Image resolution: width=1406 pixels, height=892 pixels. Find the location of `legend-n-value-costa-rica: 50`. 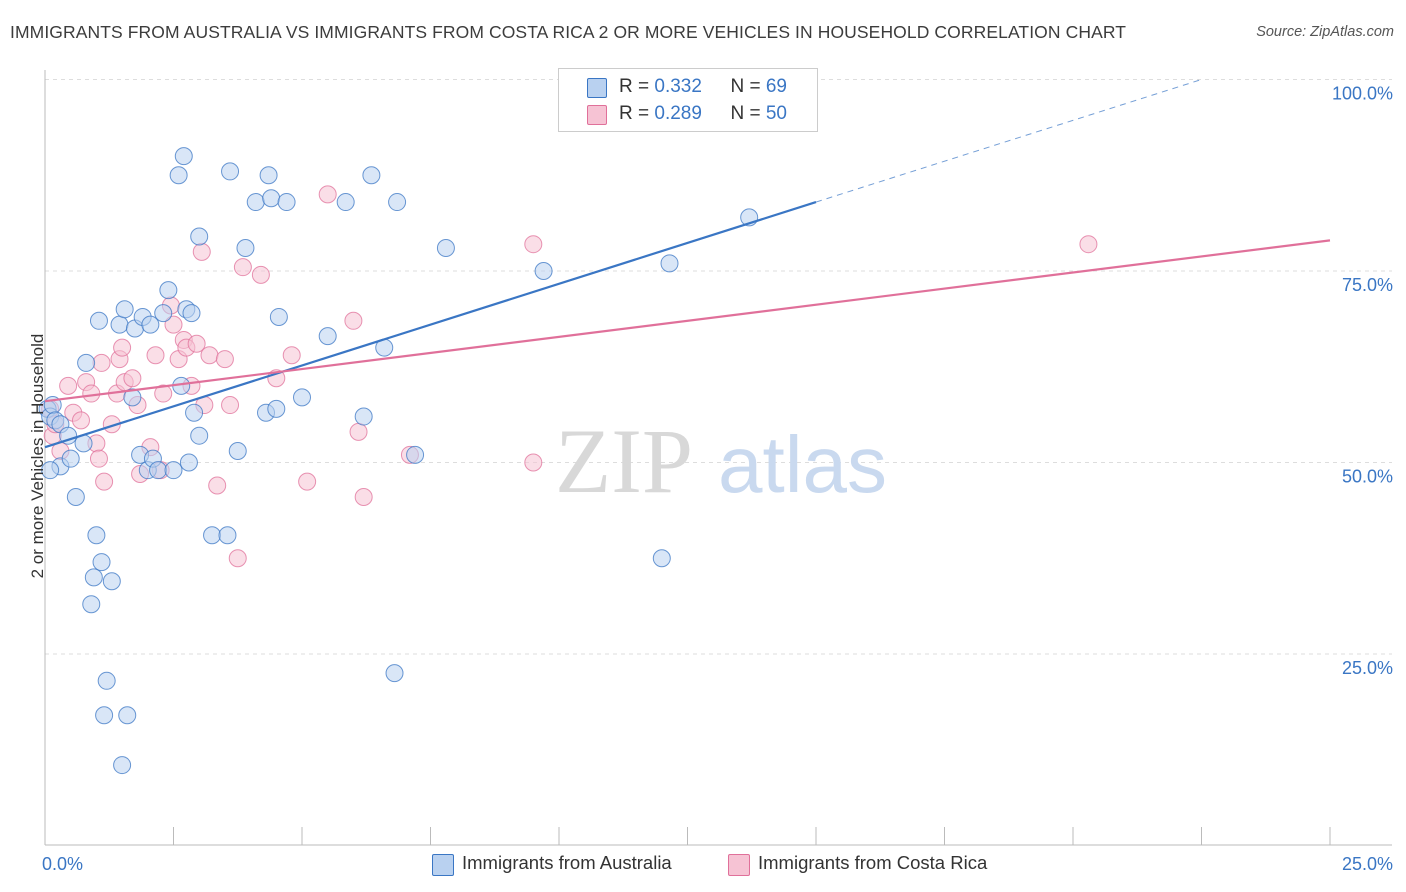

legend-n-value-costa-rica: 50 is located at coordinates (776, 113).